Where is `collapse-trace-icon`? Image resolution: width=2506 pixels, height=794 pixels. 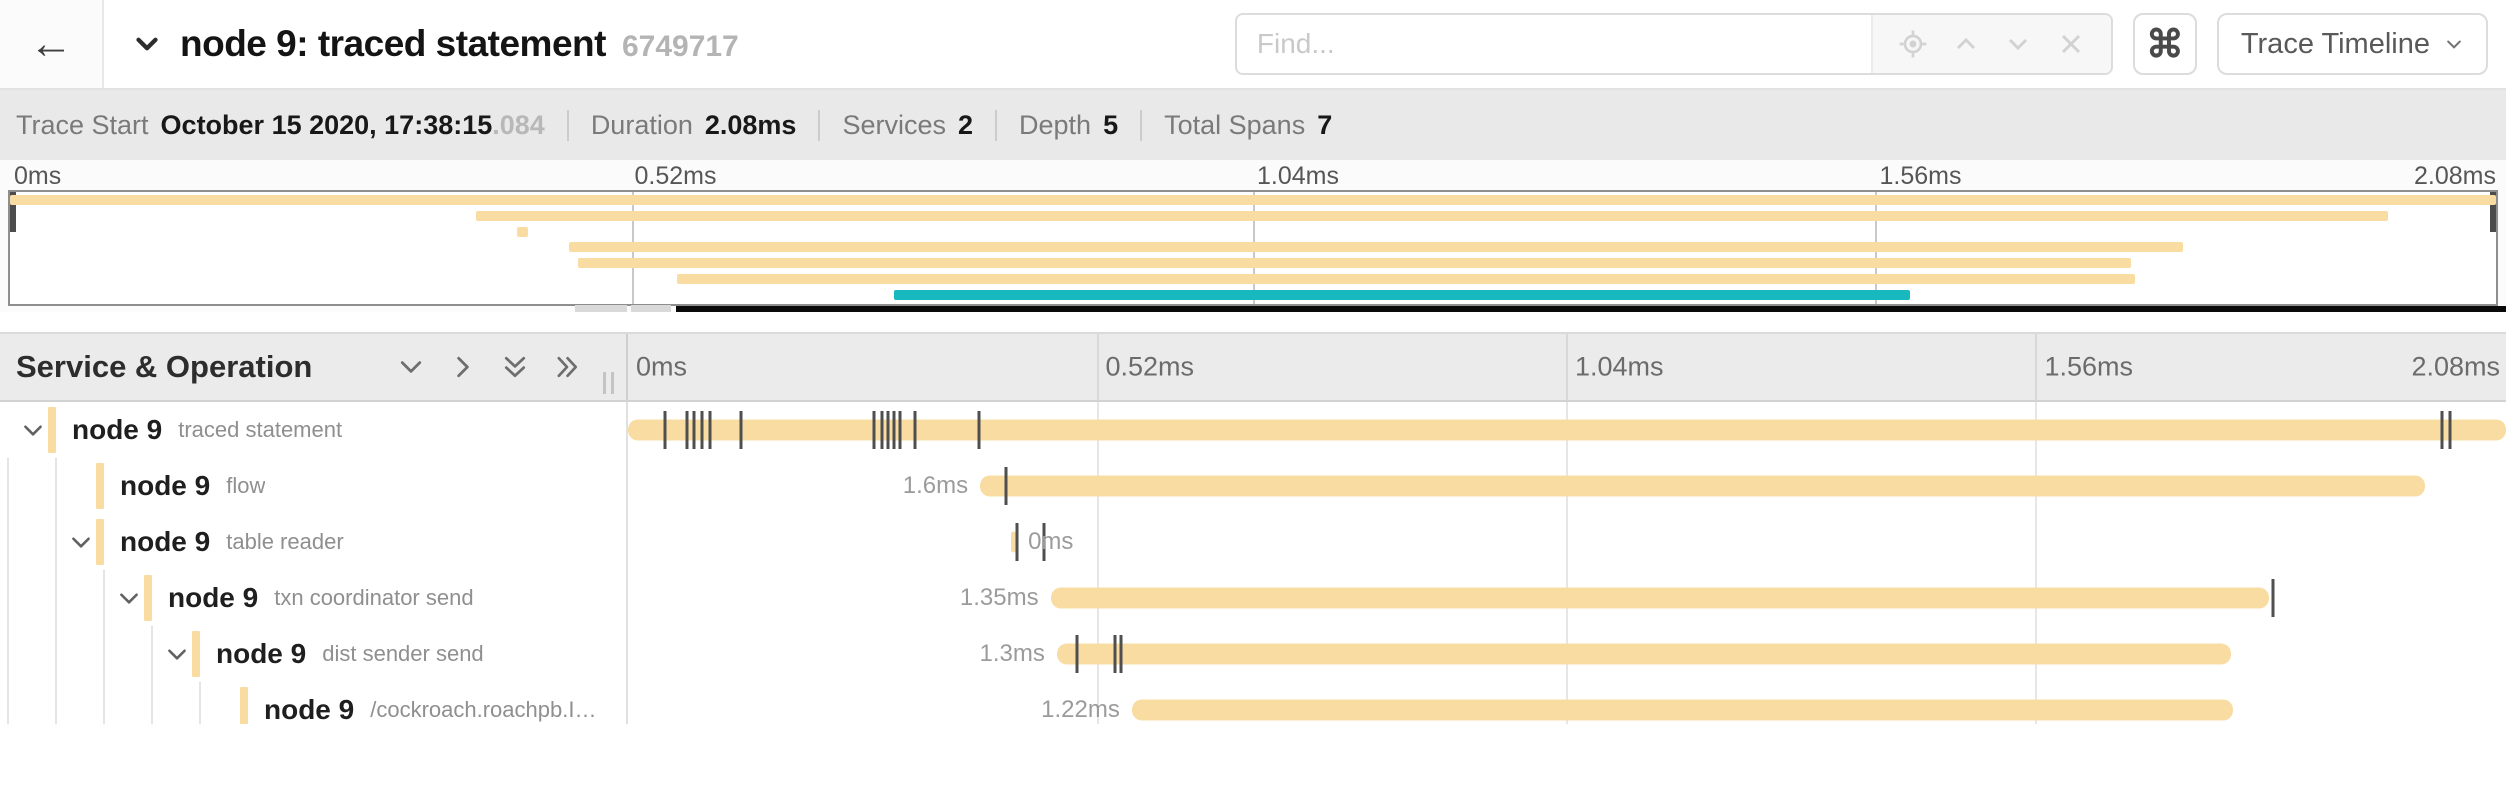
collapse-trace-icon is located at coordinates (147, 44).